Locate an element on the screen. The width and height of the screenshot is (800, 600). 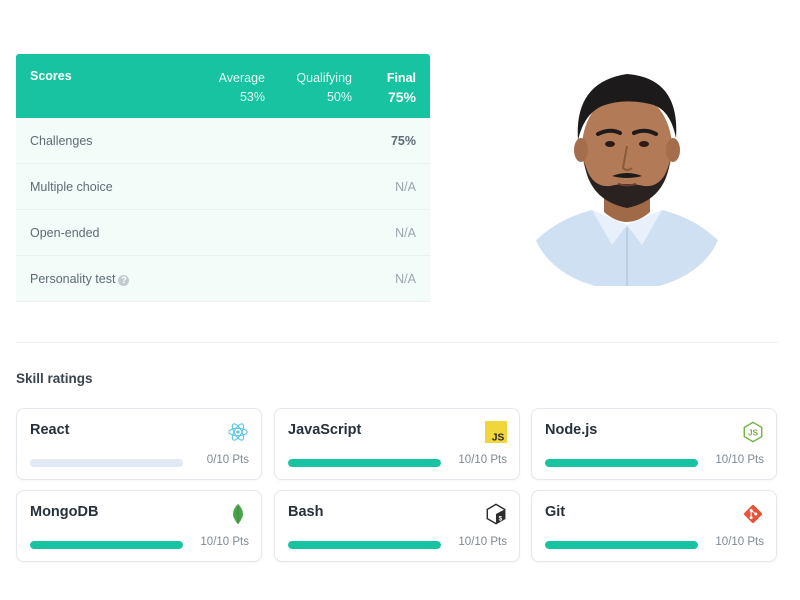
skill-card-javascript: JavaScript JS 10/10 Pts is located at coordinates (397, 444).